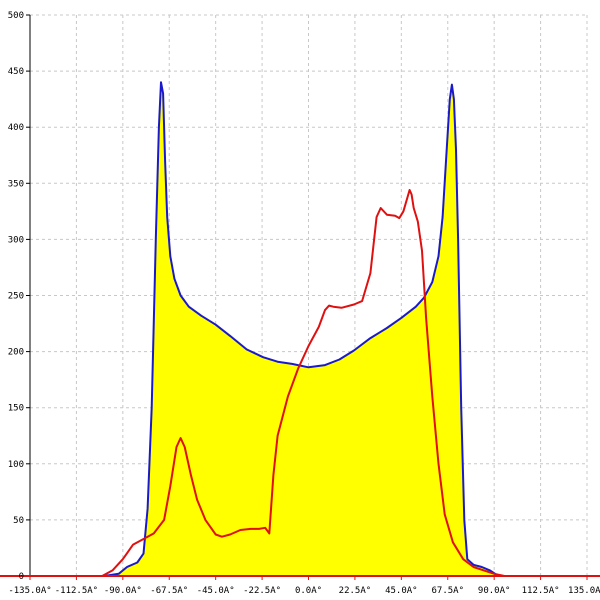  Describe the element at coordinates (541, 591) in the screenshot. I see `x-tick-label: 112.5A°` at that location.